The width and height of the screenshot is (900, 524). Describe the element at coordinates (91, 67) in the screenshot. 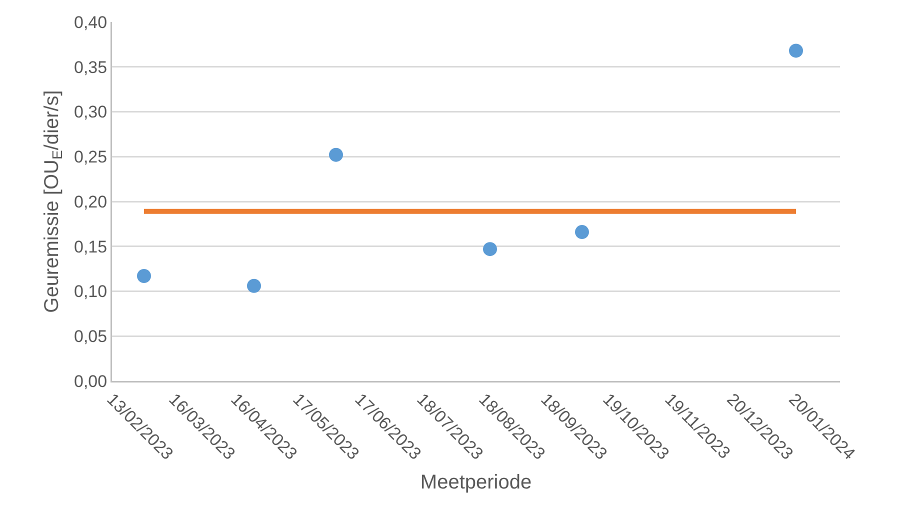

I see `y-tick-label: 0,35` at that location.